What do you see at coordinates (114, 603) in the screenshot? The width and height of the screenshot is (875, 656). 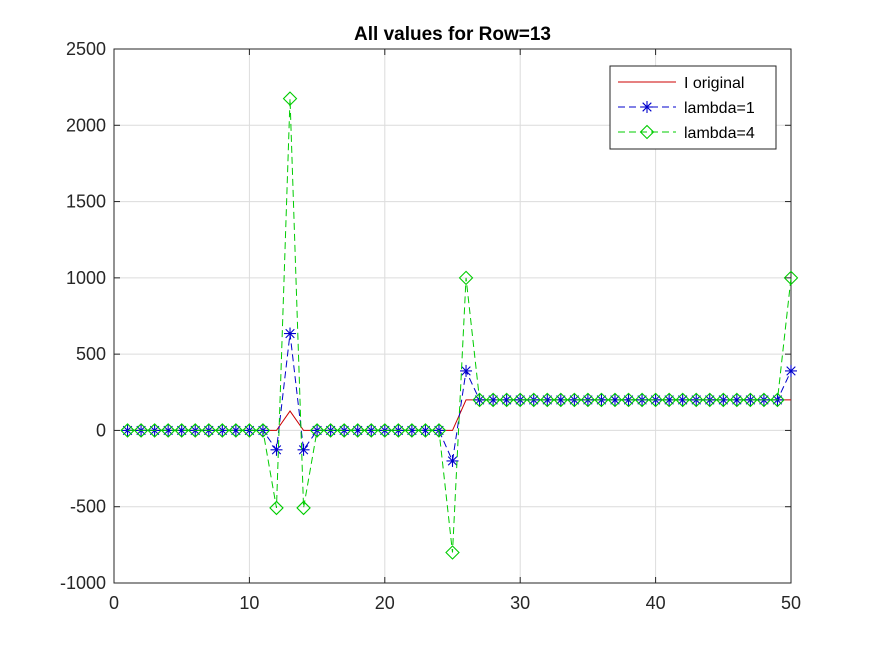 I see `x-tick-label: 0` at bounding box center [114, 603].